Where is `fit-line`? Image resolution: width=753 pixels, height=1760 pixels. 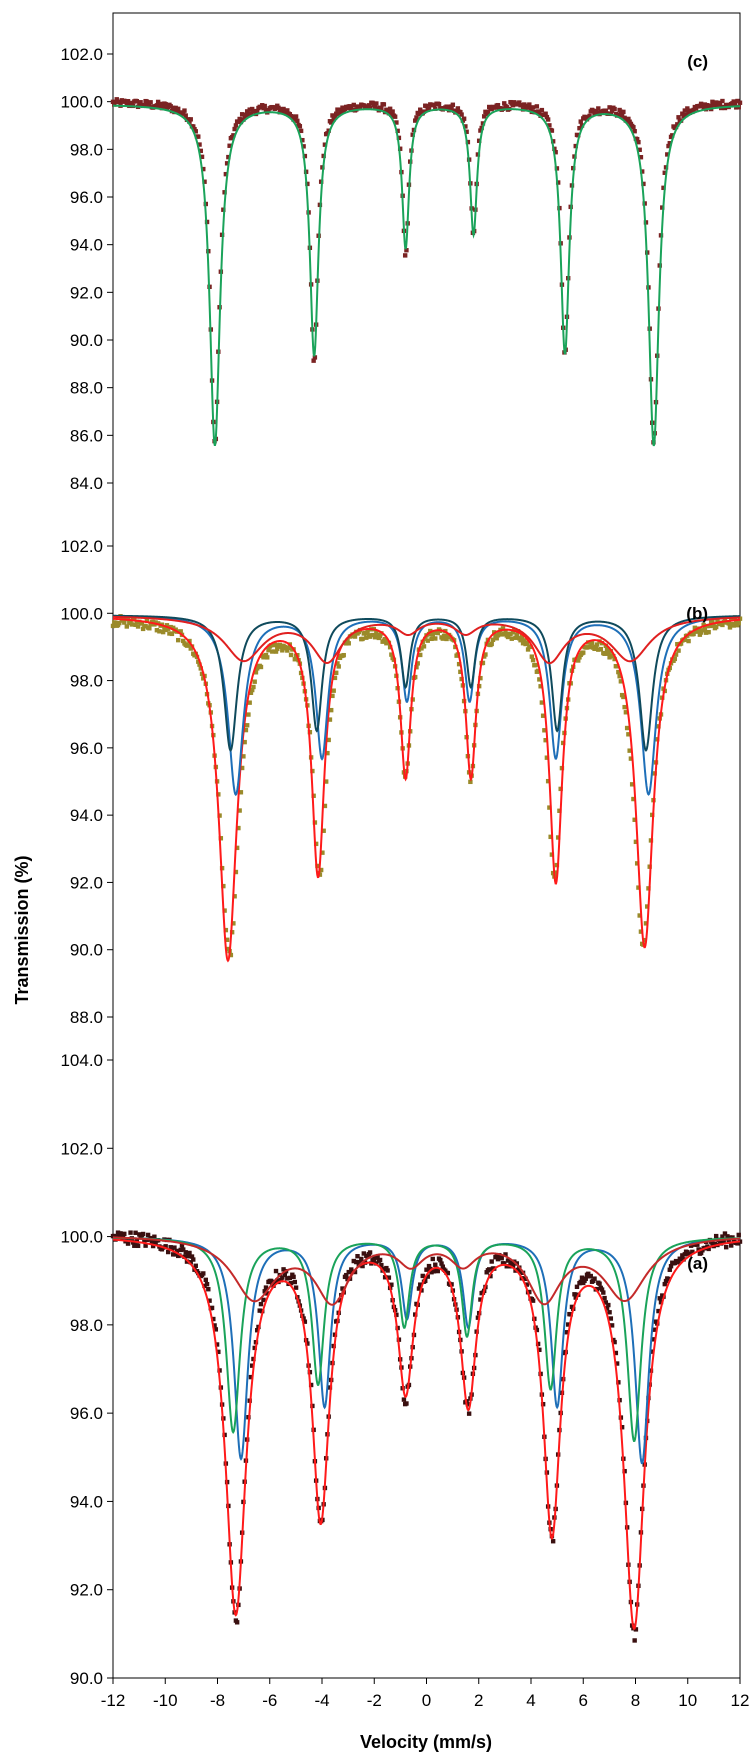
fit-line is located at coordinates (426, 683).